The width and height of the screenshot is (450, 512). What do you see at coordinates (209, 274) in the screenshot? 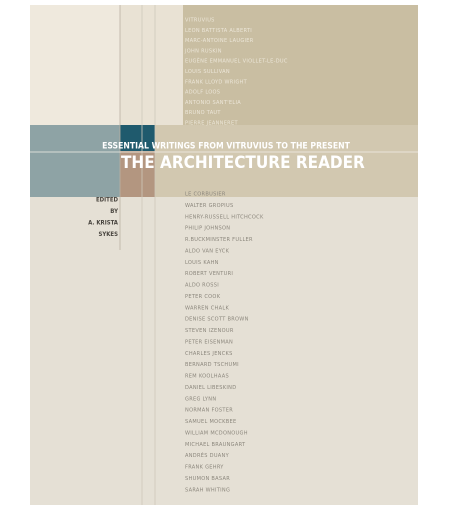
I see `name: ROBERT VENTURI` at bounding box center [209, 274].